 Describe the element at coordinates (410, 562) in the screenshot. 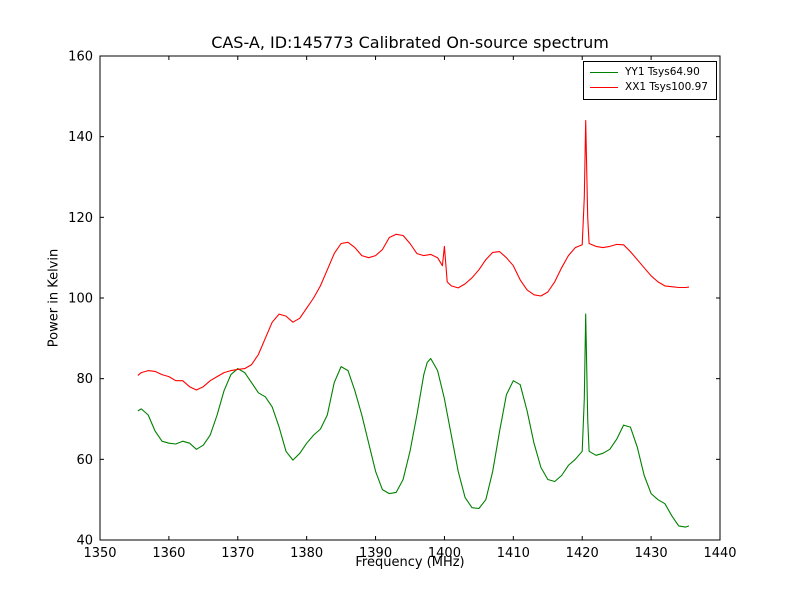

I see `x-axis-label: Frequency (MHz)` at that location.